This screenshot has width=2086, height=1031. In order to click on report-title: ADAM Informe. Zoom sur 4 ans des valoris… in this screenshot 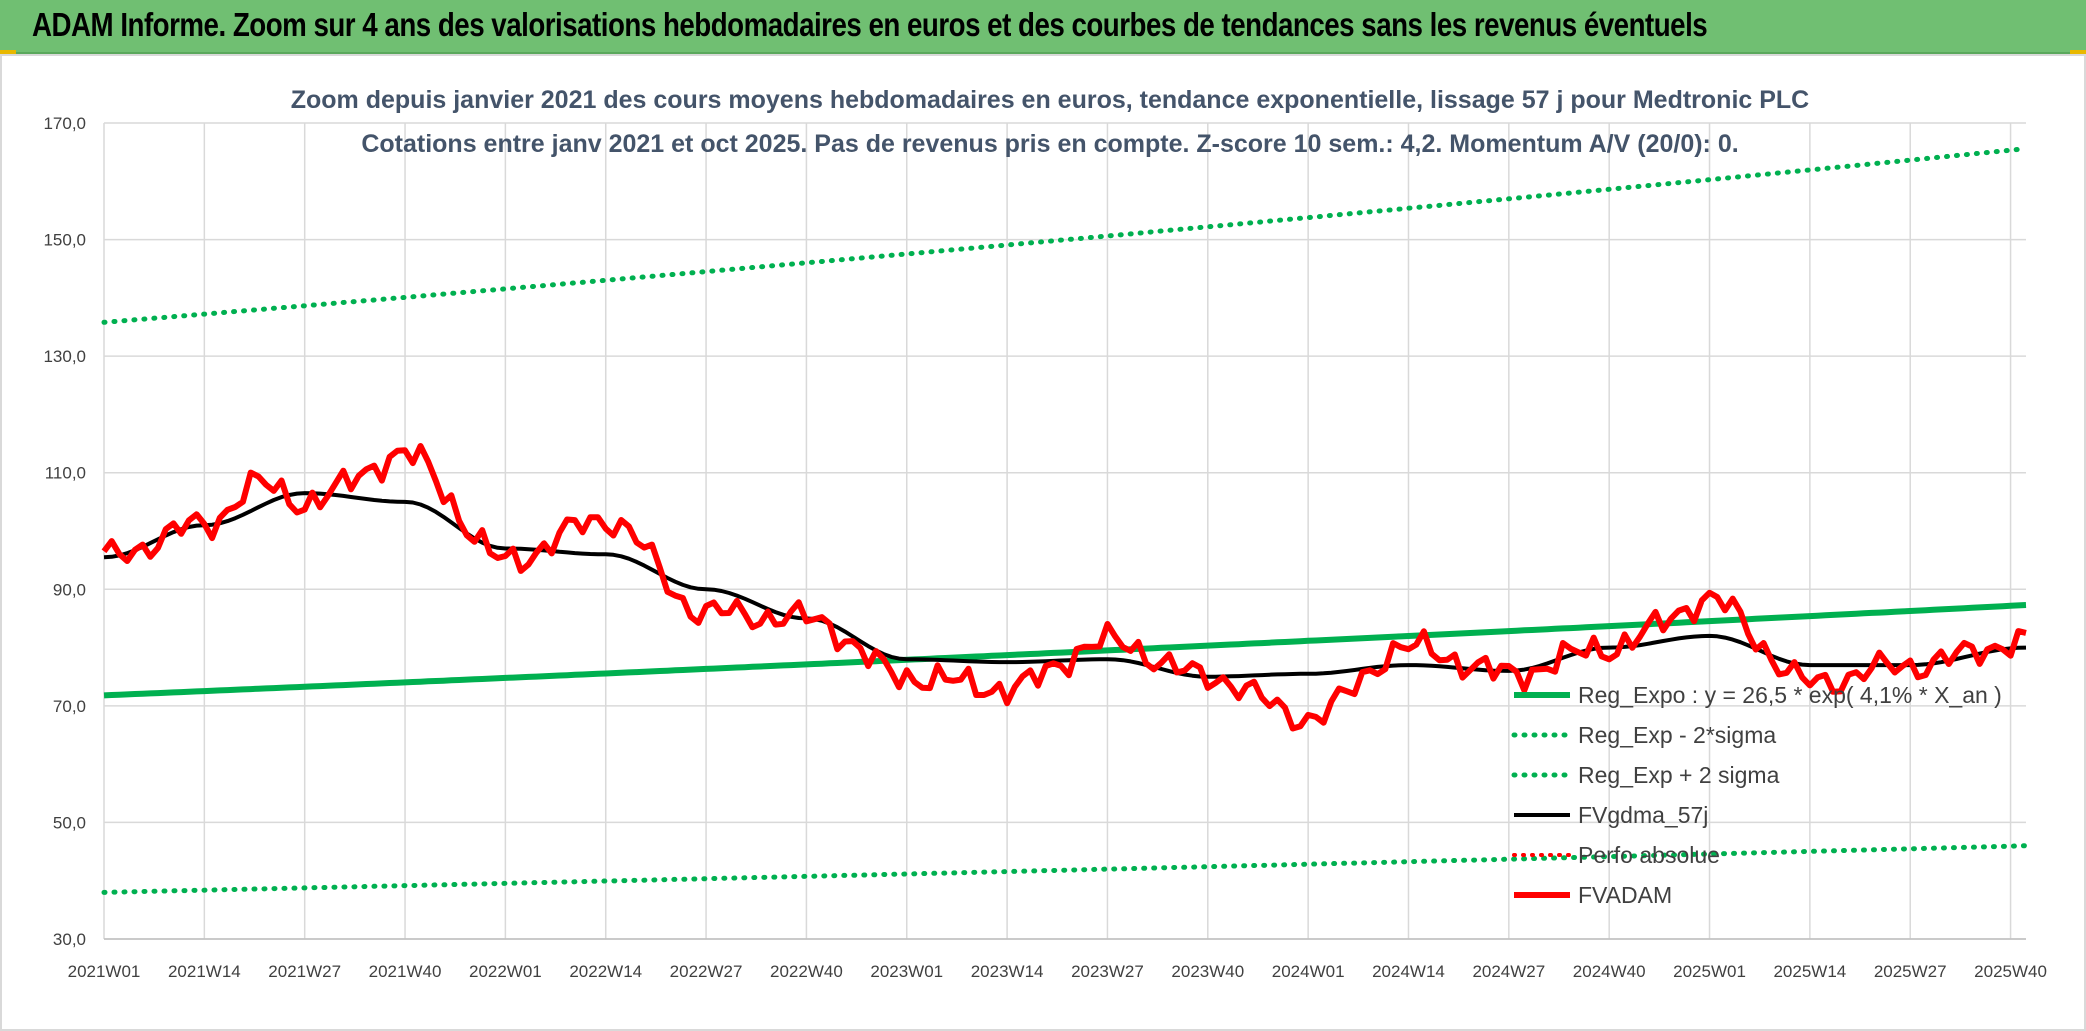, I will do `click(870, 24)`.